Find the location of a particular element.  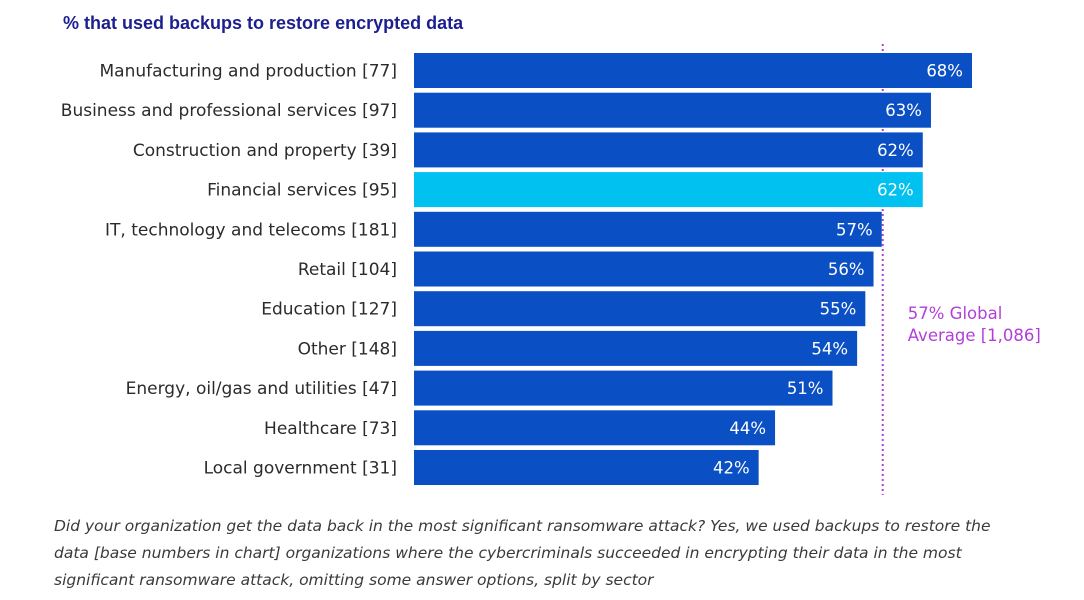

value-label: 57% is located at coordinates (854, 229).